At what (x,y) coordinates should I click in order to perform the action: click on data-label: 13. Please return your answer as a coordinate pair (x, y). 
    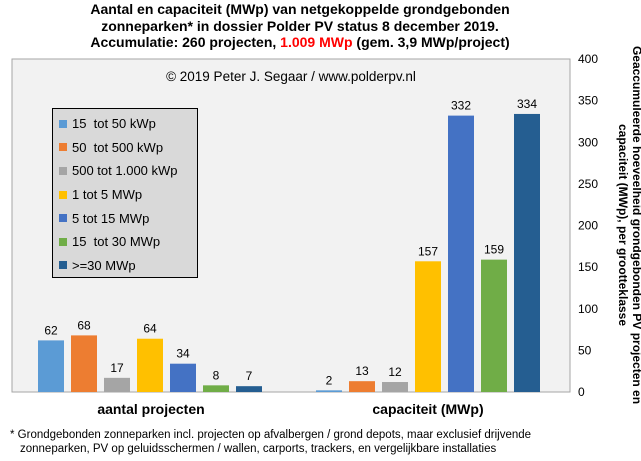
    Looking at the image, I should click on (362, 371).